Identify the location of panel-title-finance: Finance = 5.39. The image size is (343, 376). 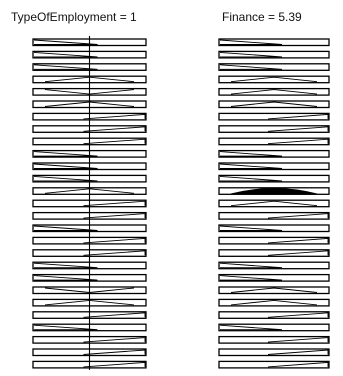
(262, 17).